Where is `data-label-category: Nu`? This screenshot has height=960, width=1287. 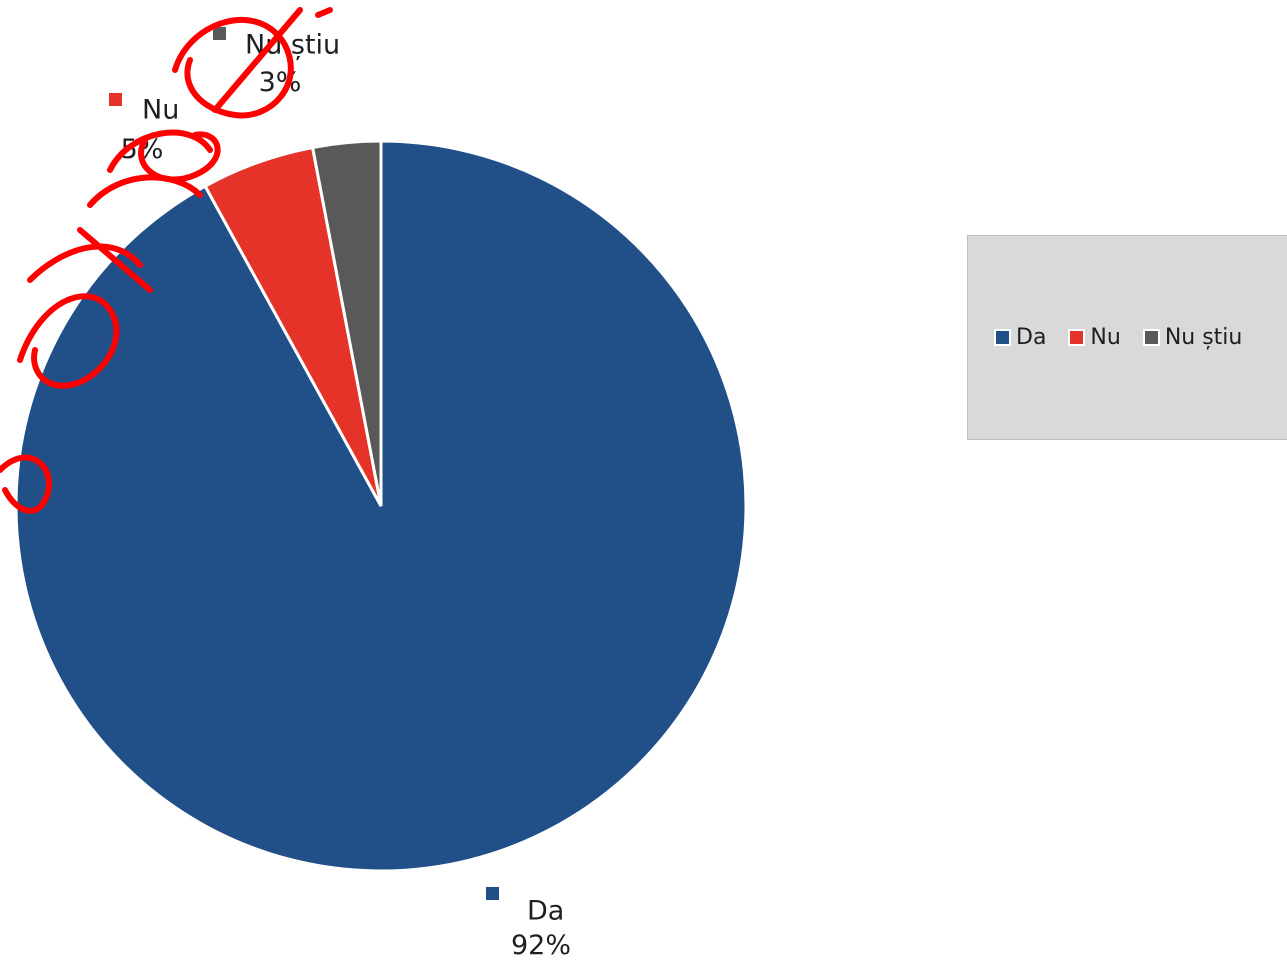
data-label-category: Nu is located at coordinates (160, 110).